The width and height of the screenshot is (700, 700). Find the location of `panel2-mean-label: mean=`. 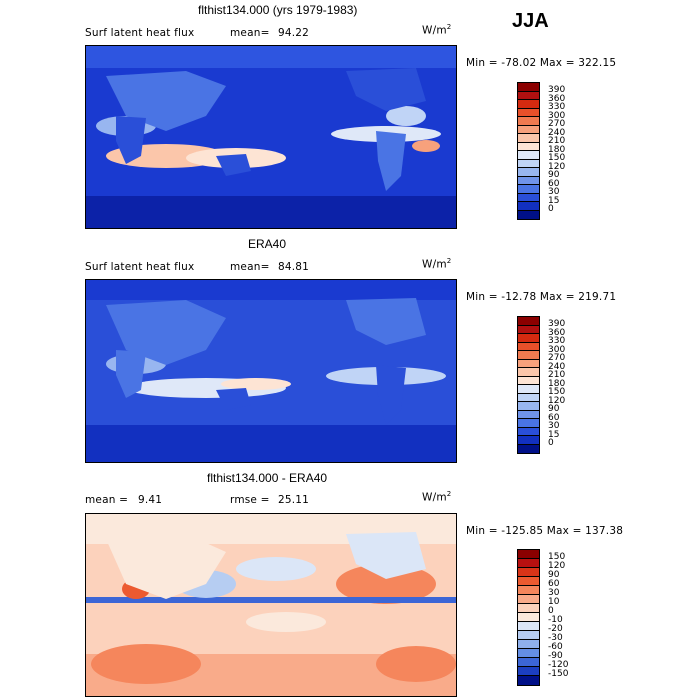

panel2-mean-label: mean= is located at coordinates (250, 267).